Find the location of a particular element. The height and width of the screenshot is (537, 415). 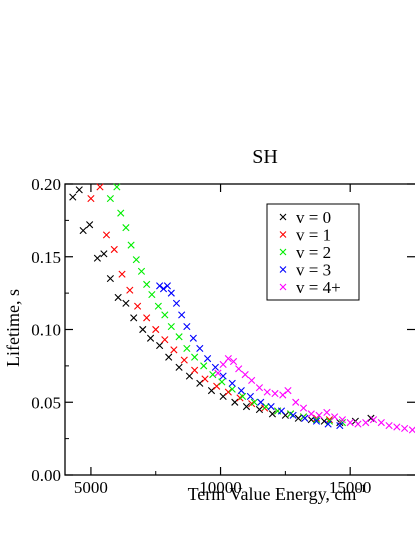

x-axis-label: Term Value Energy, cm-1 is located at coordinates (277, 492).